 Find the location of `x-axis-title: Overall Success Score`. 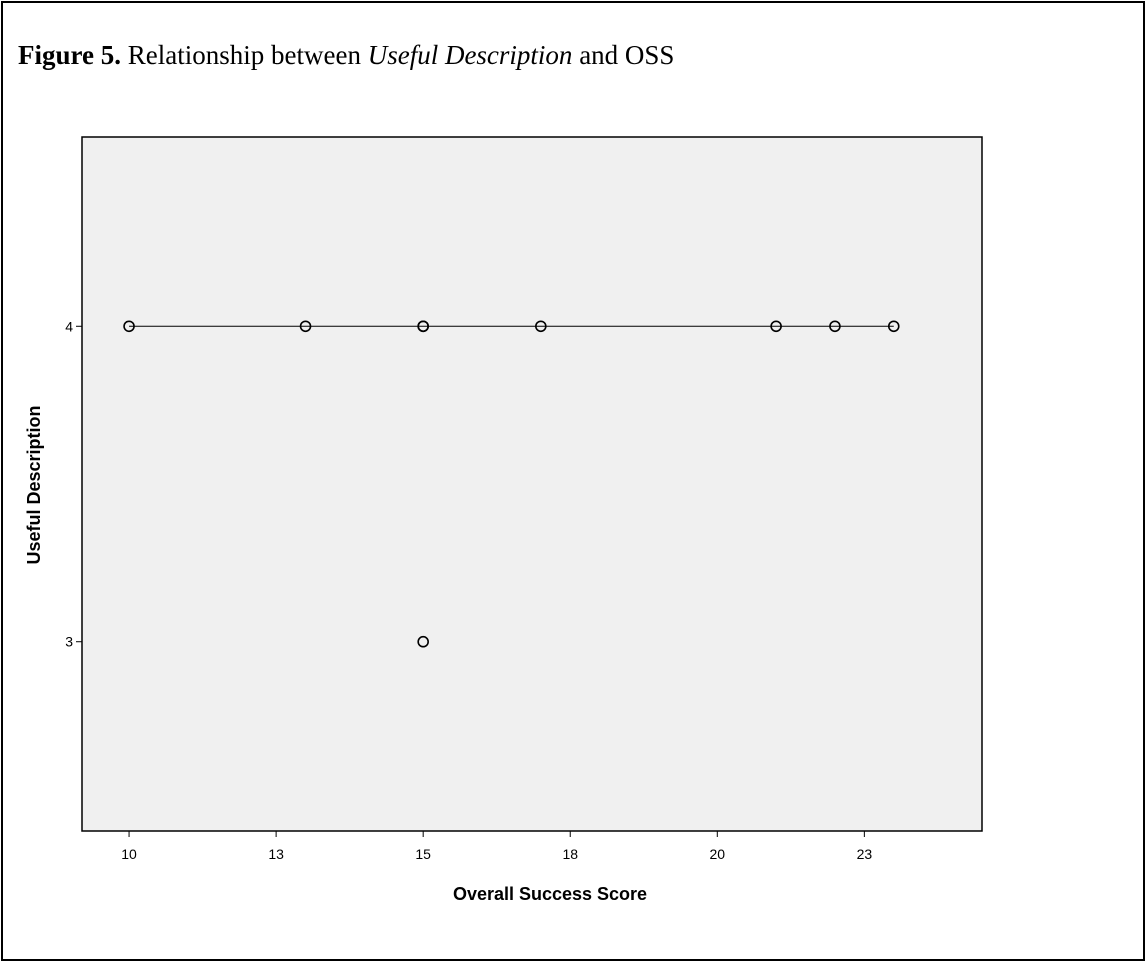

x-axis-title: Overall Success Score is located at coordinates (550, 894).